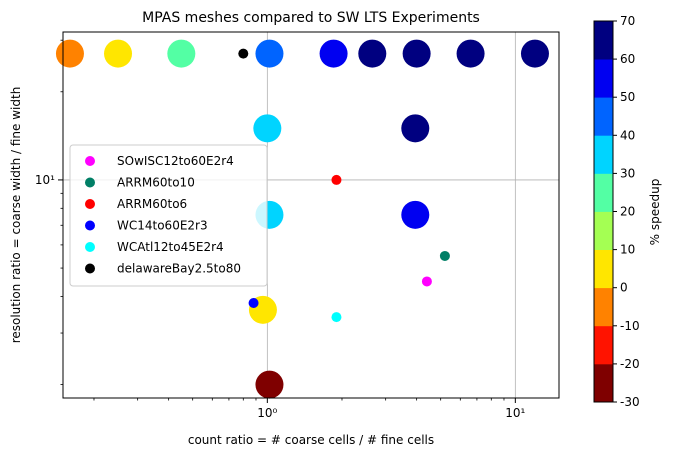 This screenshot has width=673, height=457. What do you see at coordinates (627, 250) in the screenshot?
I see `colorbar-tick-label: 10` at bounding box center [627, 250].